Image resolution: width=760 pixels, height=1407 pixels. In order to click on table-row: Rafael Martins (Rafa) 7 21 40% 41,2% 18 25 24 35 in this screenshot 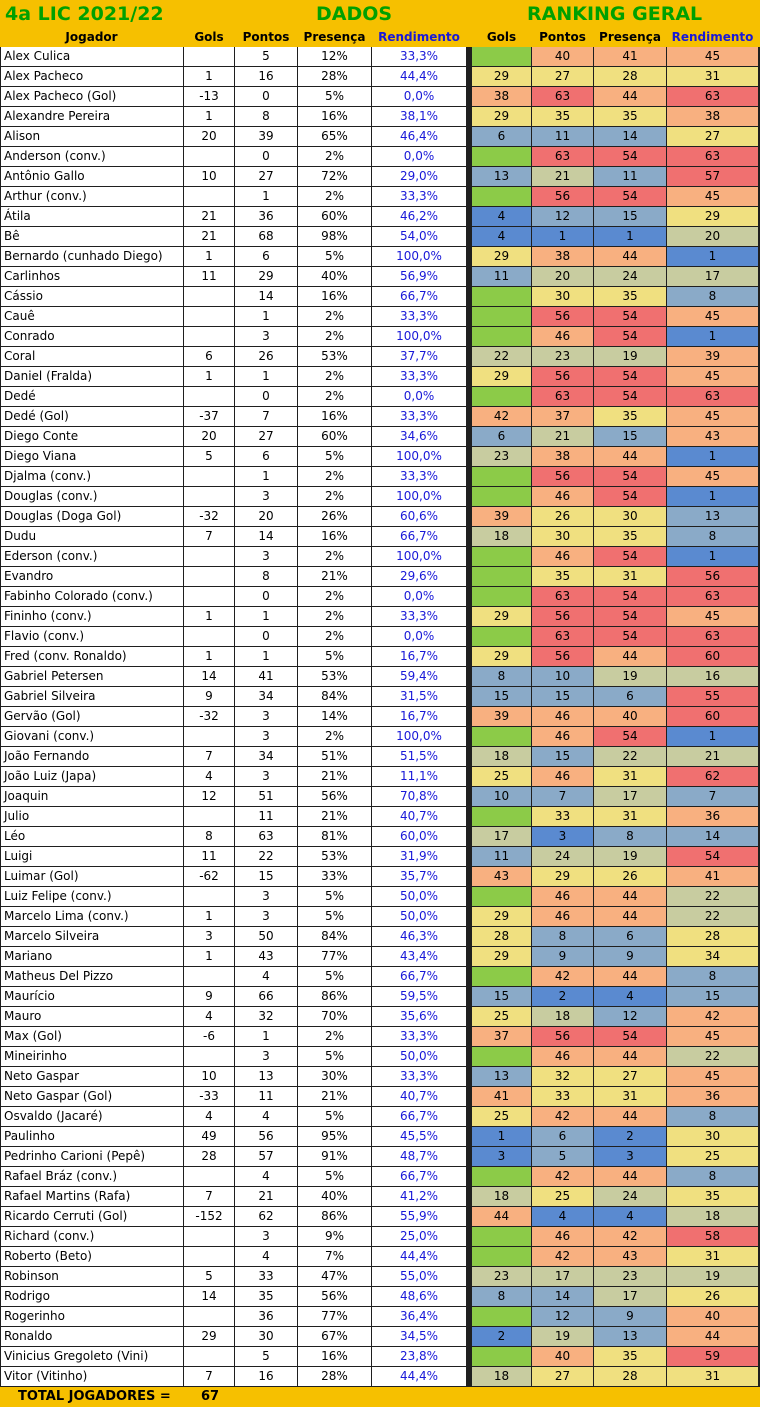, I will do `click(380, 1197)`.